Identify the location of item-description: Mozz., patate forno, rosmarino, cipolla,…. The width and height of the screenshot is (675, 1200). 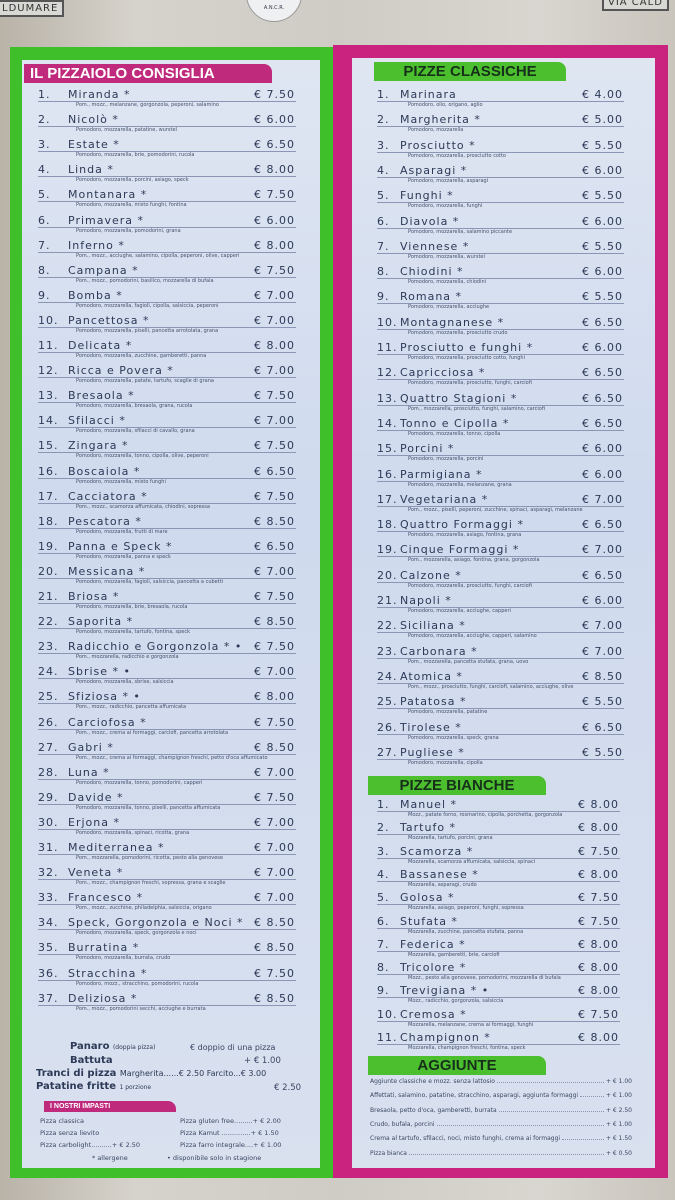
(485, 815).